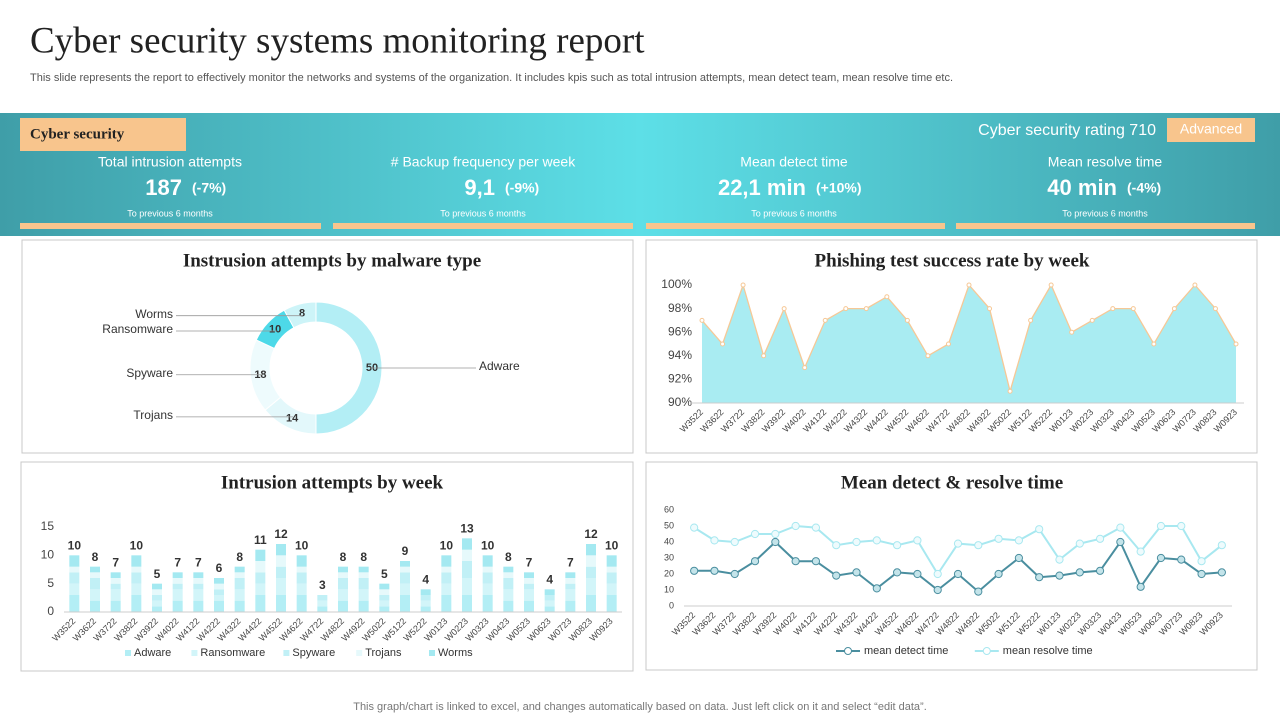 The width and height of the screenshot is (1280, 720). I want to click on total-label: 8, so click(363, 557).